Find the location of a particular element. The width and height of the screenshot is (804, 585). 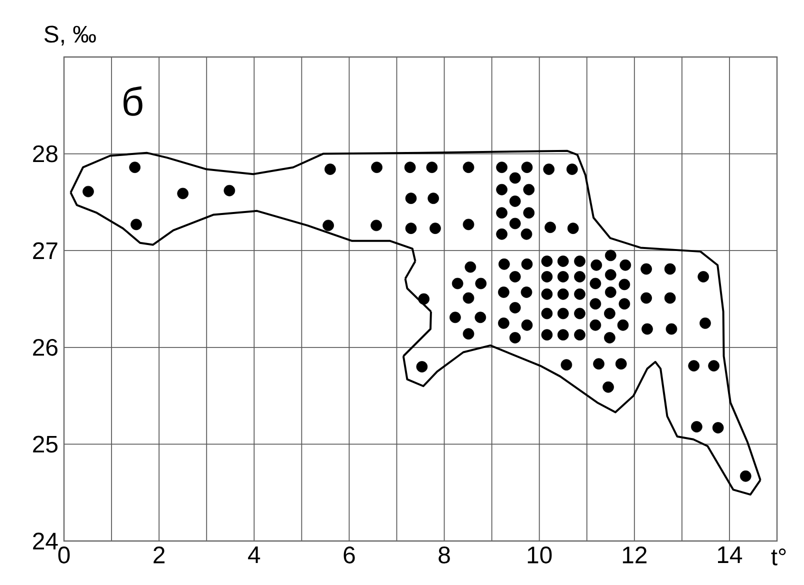

x-tick-label: 6 is located at coordinates (349, 555).